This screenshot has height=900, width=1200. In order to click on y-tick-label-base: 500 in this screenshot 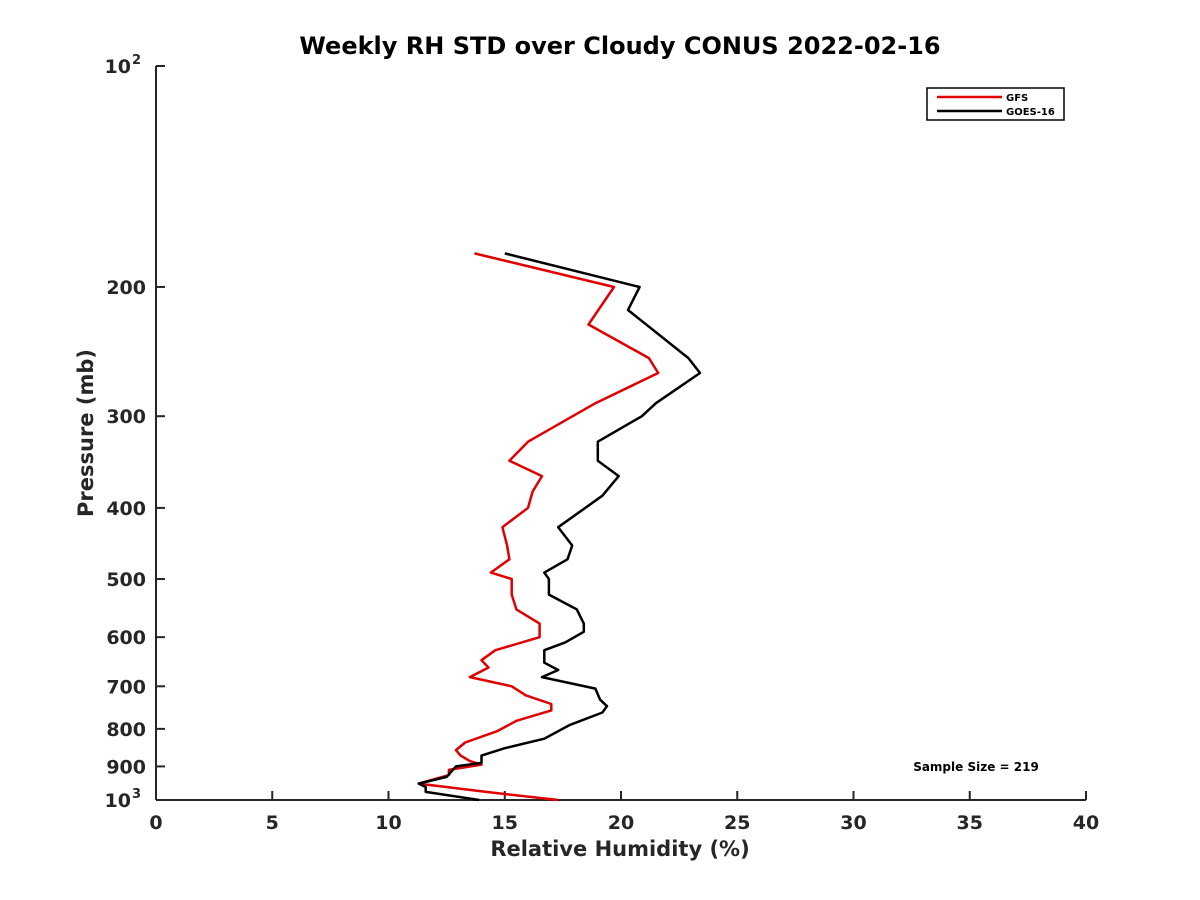, I will do `click(126, 580)`.